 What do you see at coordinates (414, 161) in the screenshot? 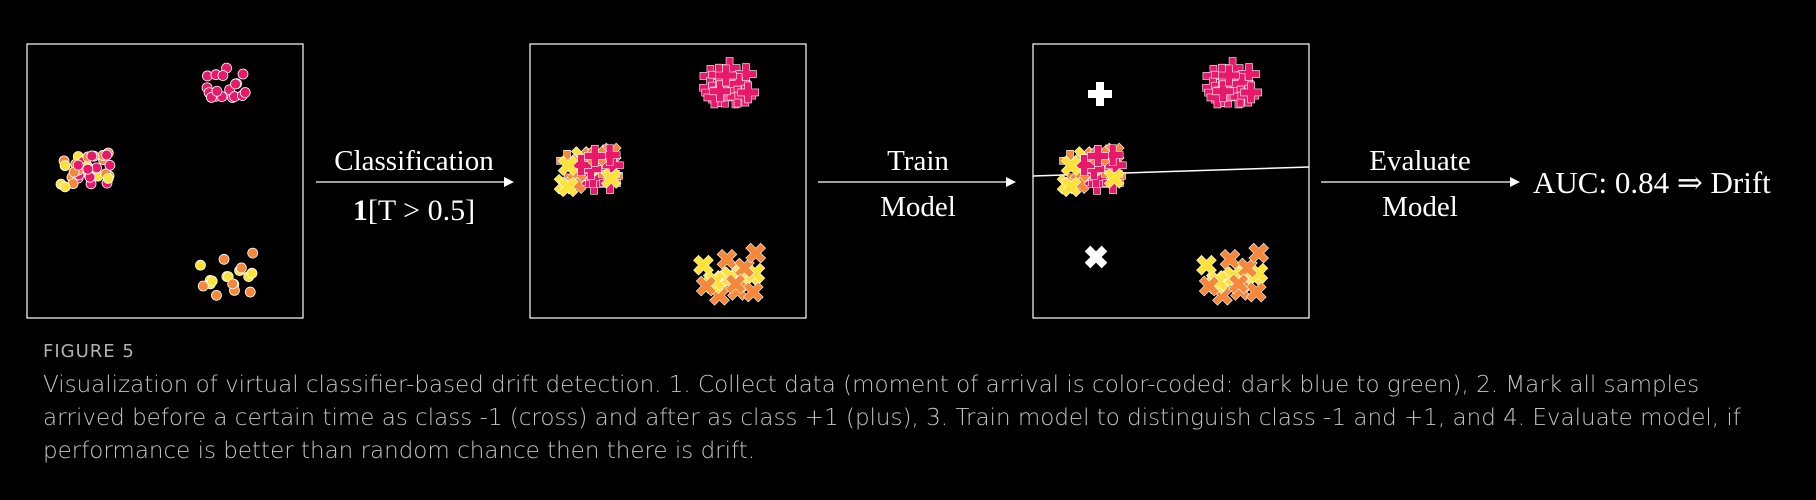
I see `classification-label: Classification` at bounding box center [414, 161].